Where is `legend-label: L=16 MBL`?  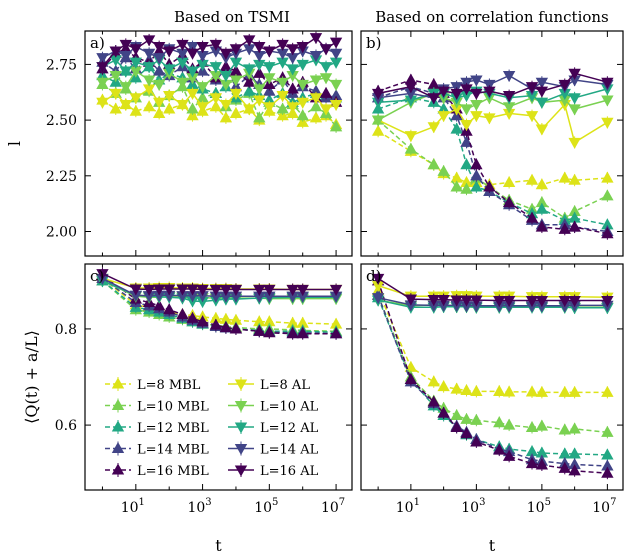 legend-label: L=16 MBL is located at coordinates (173, 471).